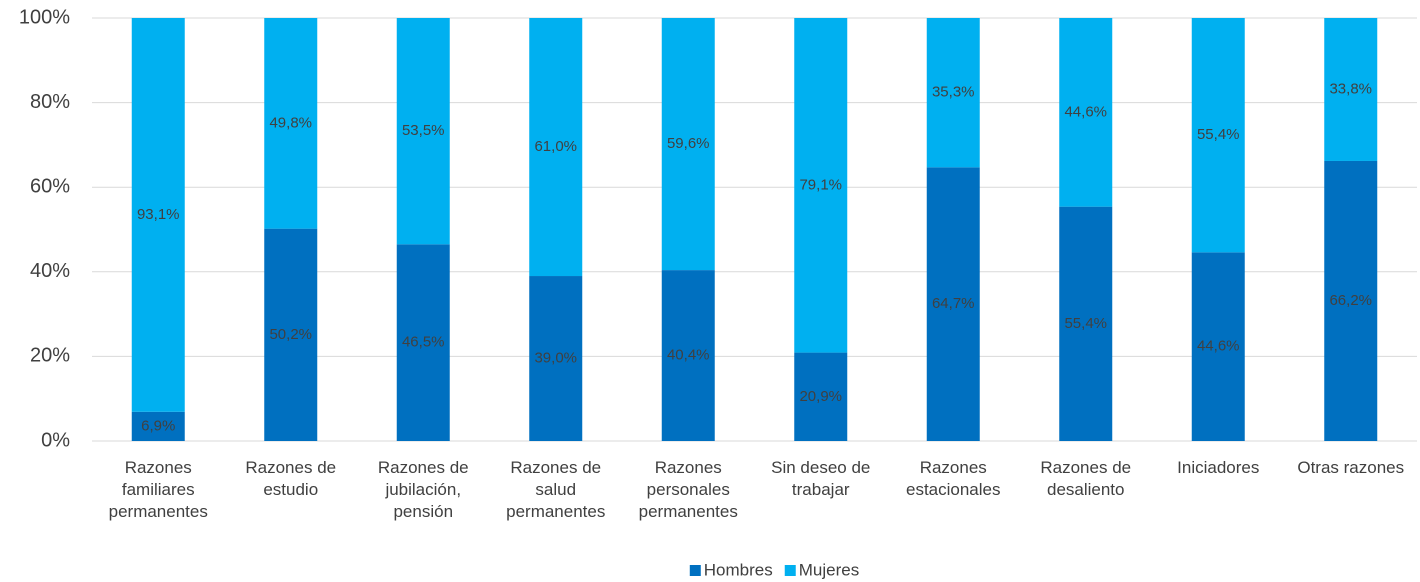 This screenshot has height=582, width=1420. I want to click on value-label: 35,3%, so click(953, 92).